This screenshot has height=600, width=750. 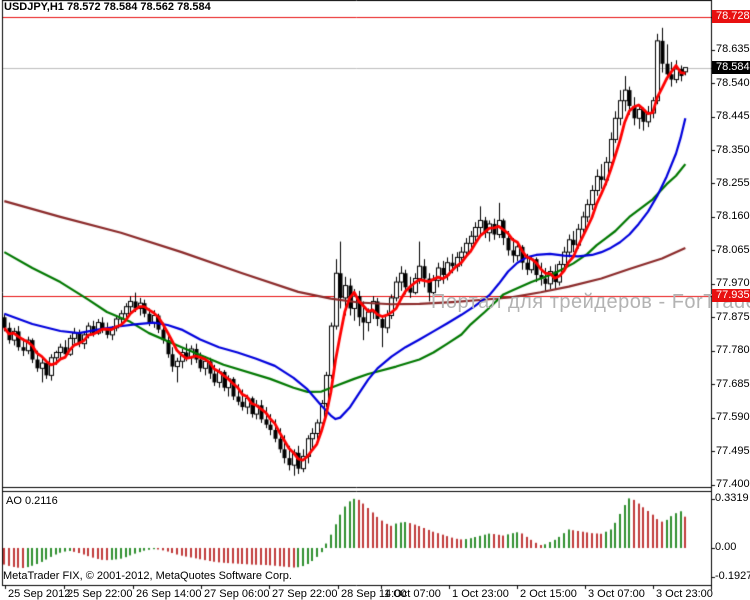 I want to click on indicator-axis-label: 0.00, so click(x=726, y=547).